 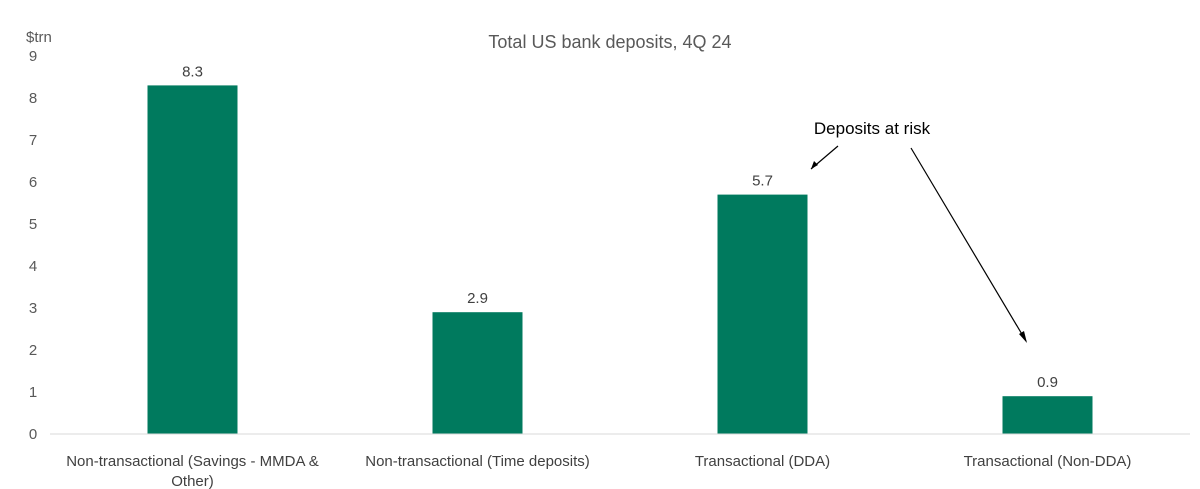 What do you see at coordinates (33, 245) in the screenshot?
I see `y-axis-ticks: 0 1 2 3 4 5 6 7 8 9` at bounding box center [33, 245].